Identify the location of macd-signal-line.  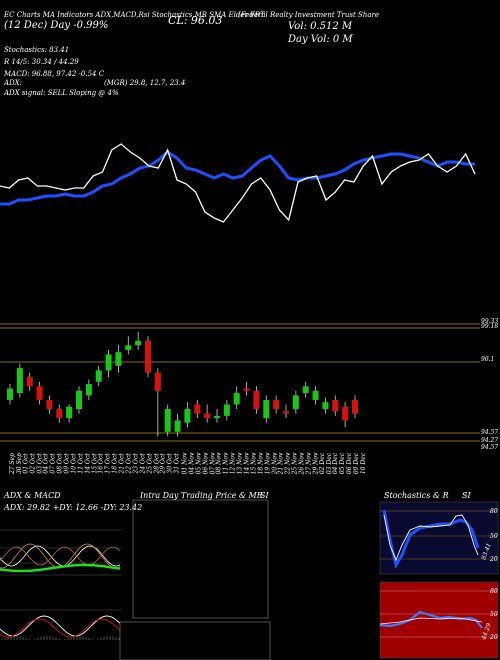
(60, 628).